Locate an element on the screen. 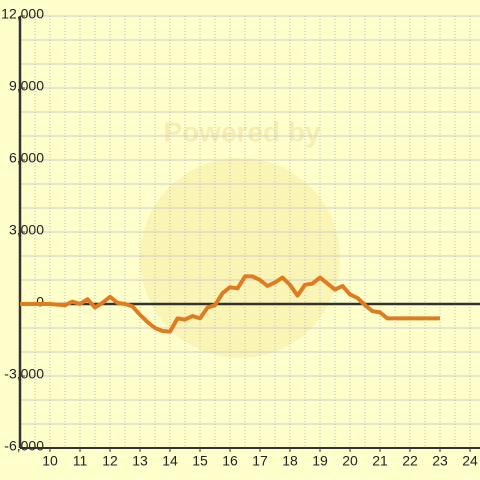  x-tick-label: 19 is located at coordinates (320, 461).